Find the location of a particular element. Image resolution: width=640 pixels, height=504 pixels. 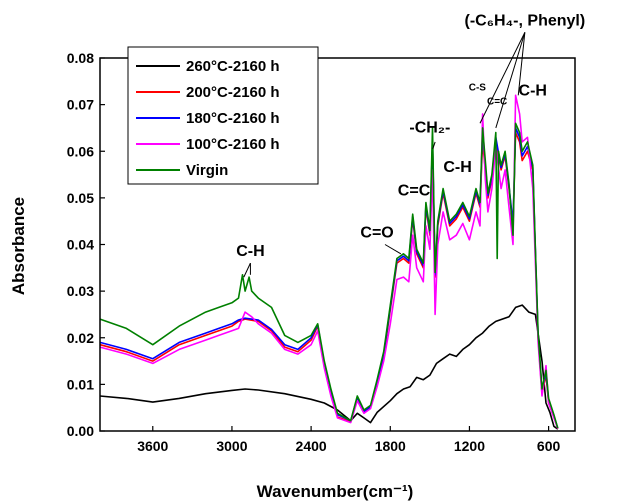

x-tick-label: 1800 is located at coordinates (390, 446).